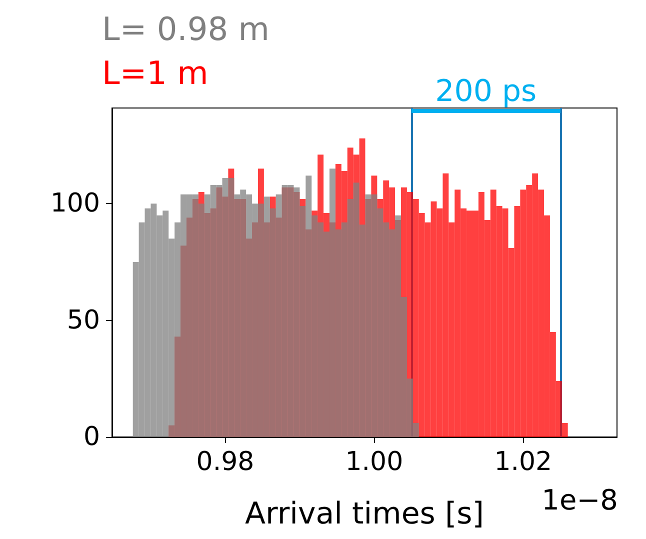 The height and width of the screenshot is (539, 646). What do you see at coordinates (486, 92) in the screenshot?
I see `annotation: 200 ps` at bounding box center [486, 92].